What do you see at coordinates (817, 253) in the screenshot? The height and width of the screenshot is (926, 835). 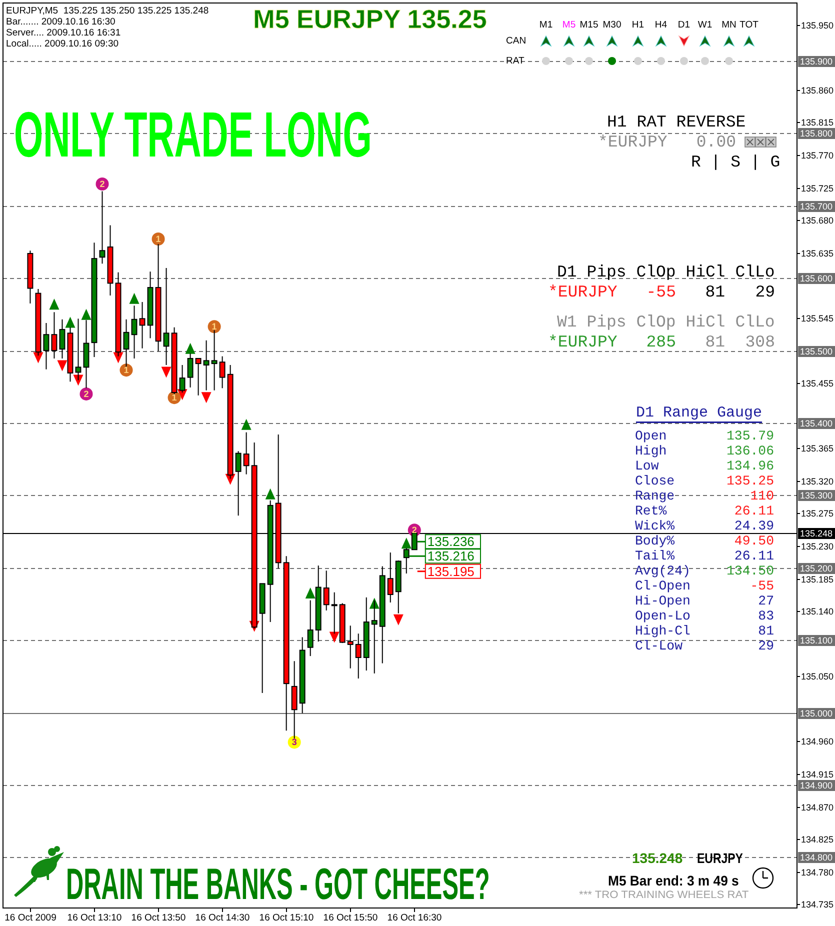 I see `y-tick-label: 135.635` at bounding box center [817, 253].